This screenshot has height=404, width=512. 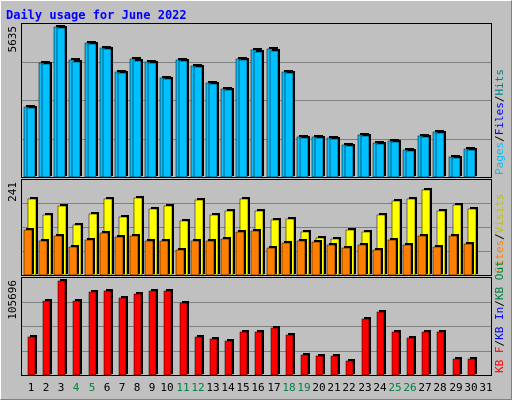 I want to click on x-tick-label: 17, so click(x=273, y=387).